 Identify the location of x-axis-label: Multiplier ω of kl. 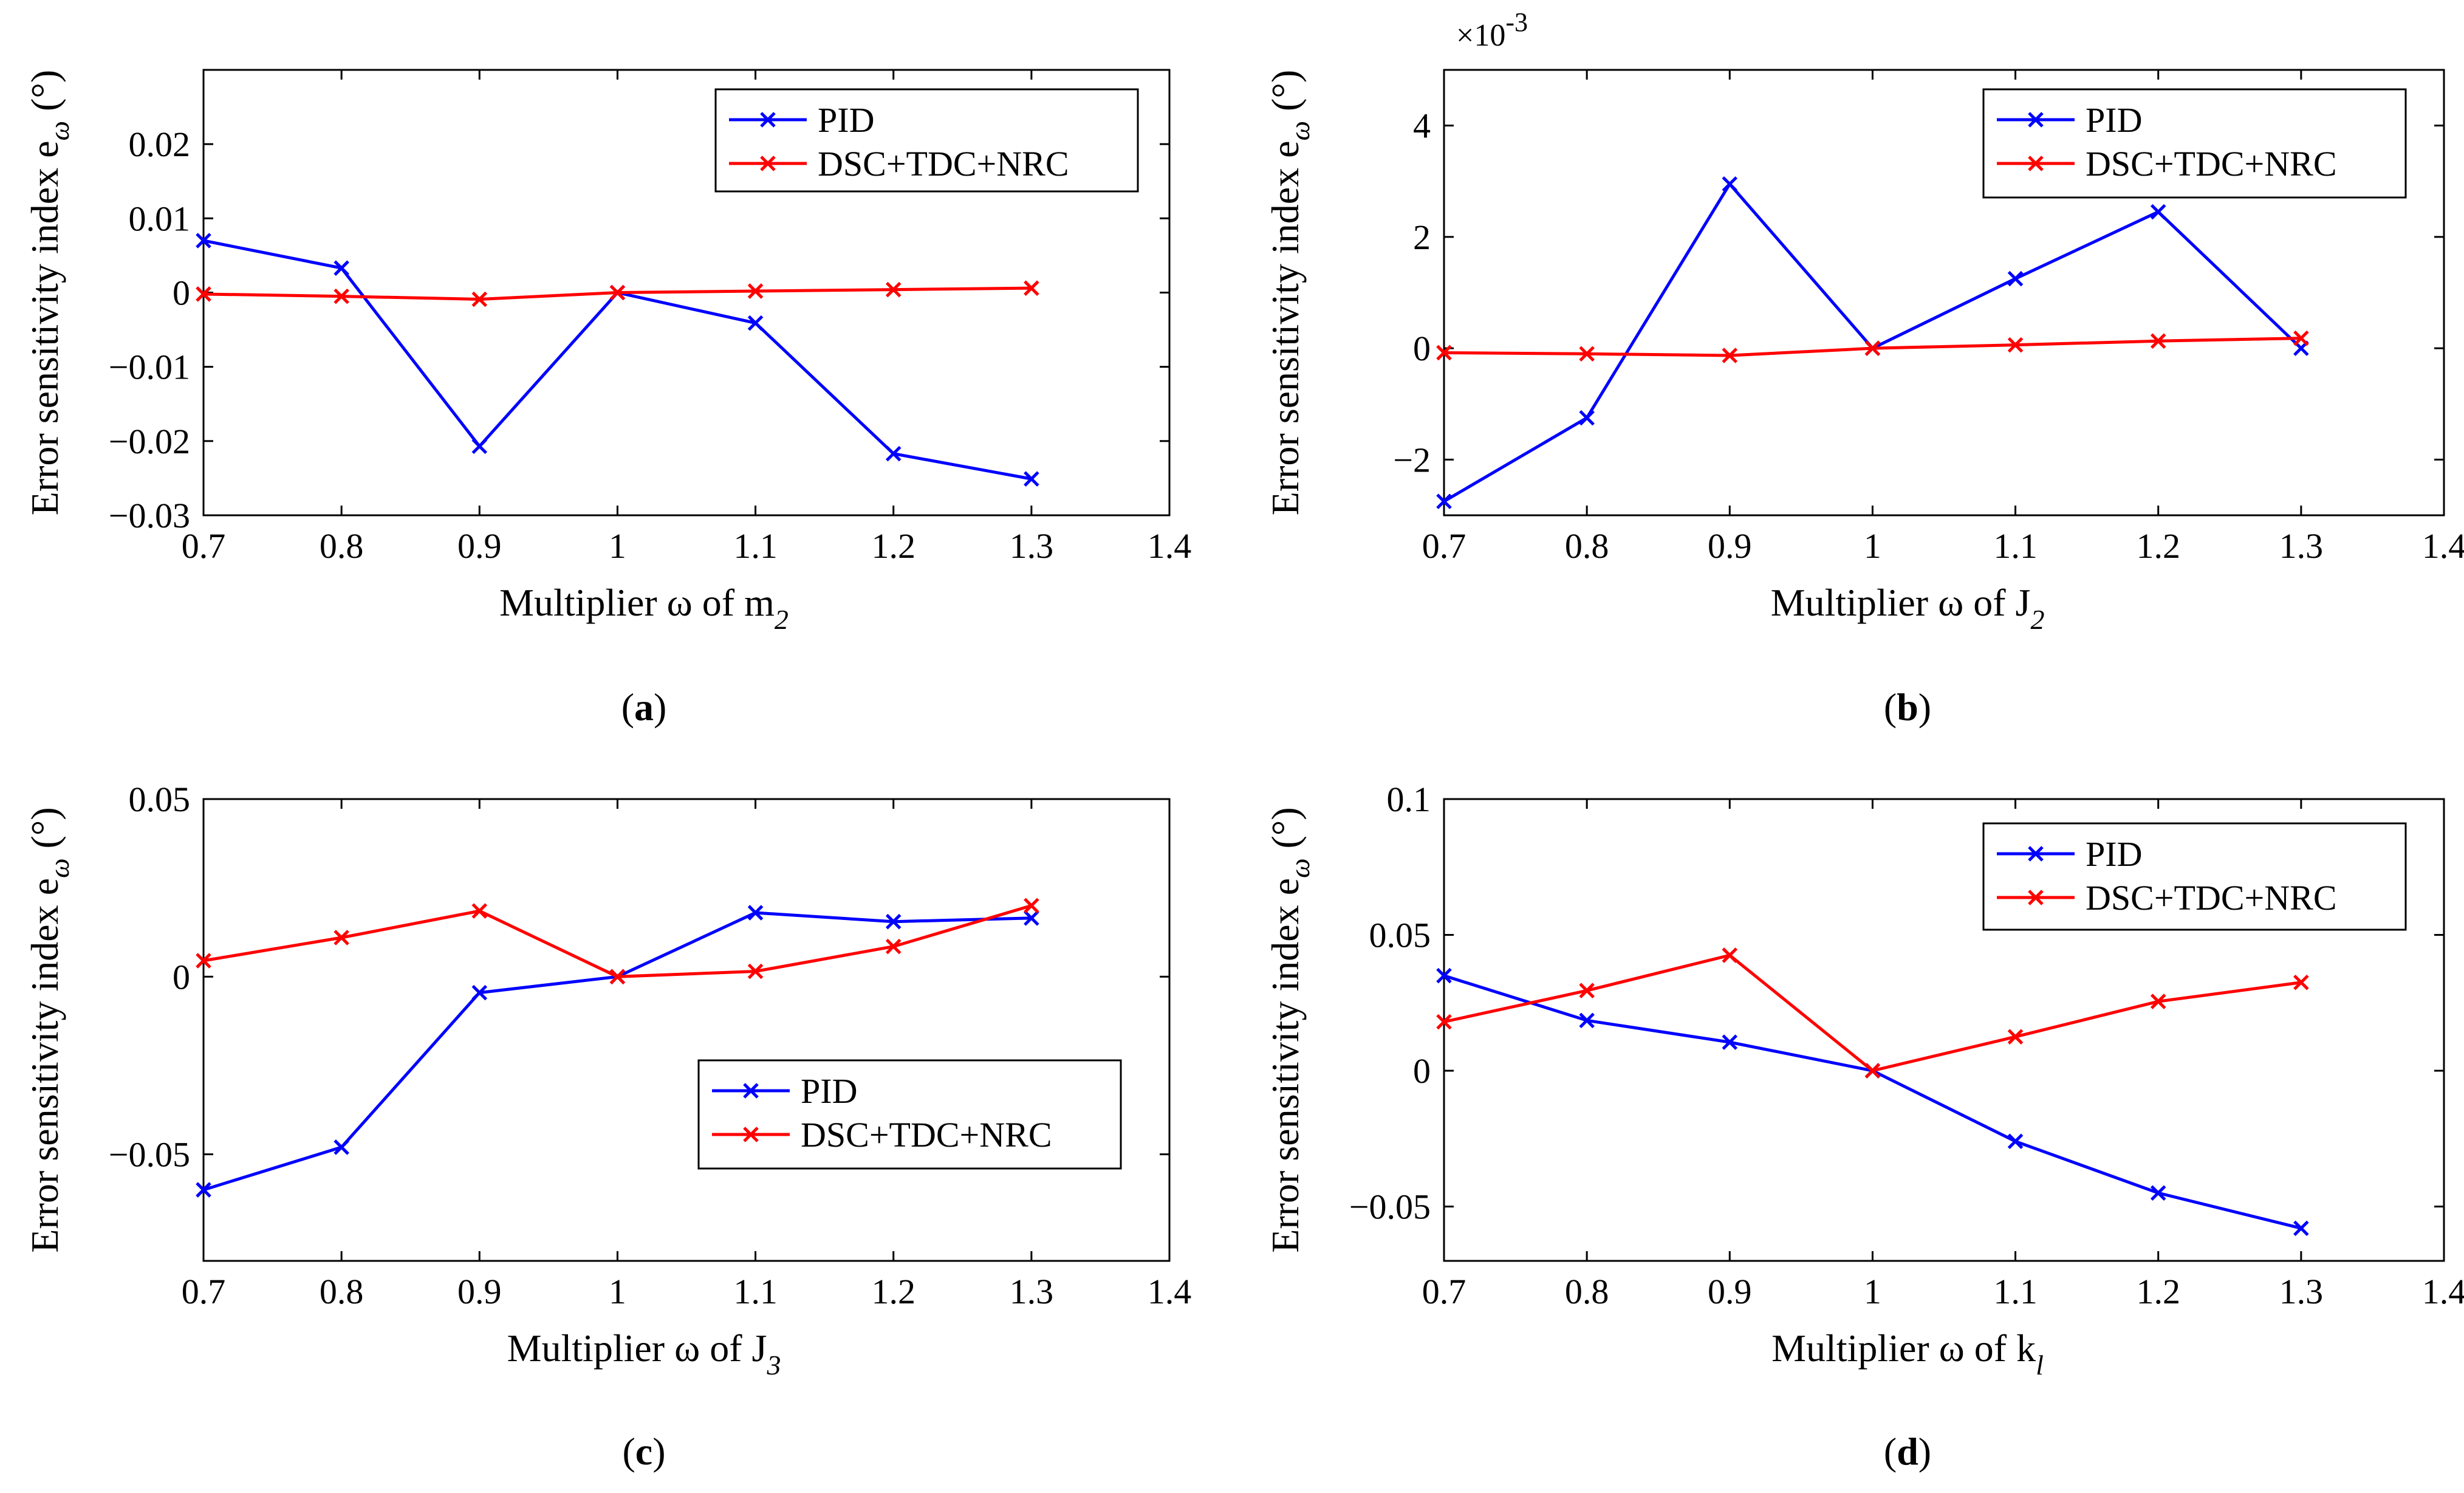
(1907, 1354).